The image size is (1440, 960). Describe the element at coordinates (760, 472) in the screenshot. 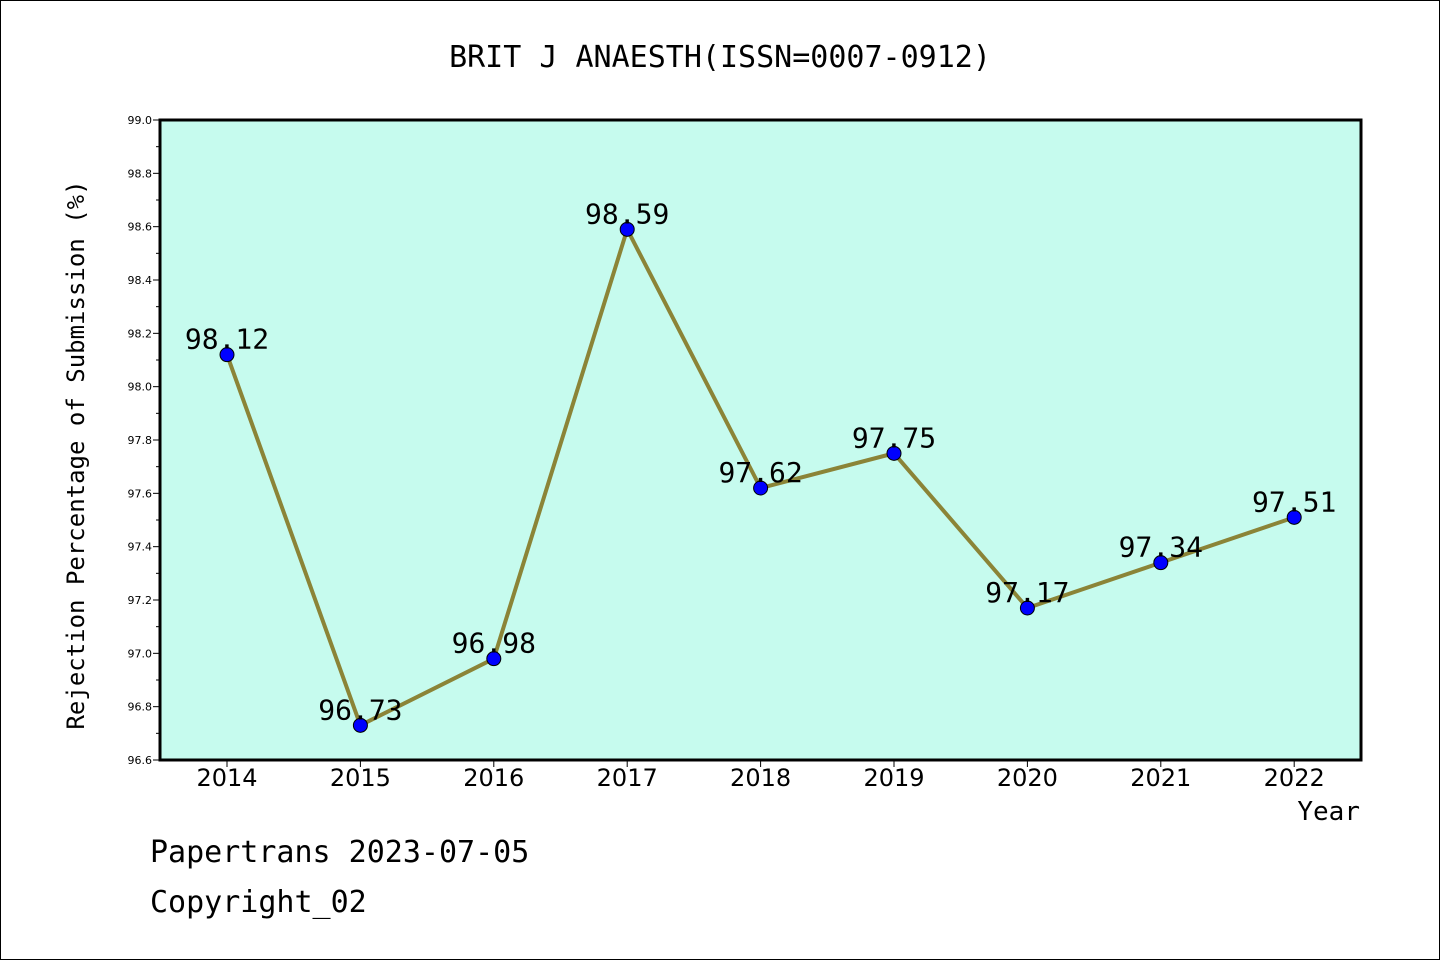

I see `data-label: 97.62` at that location.